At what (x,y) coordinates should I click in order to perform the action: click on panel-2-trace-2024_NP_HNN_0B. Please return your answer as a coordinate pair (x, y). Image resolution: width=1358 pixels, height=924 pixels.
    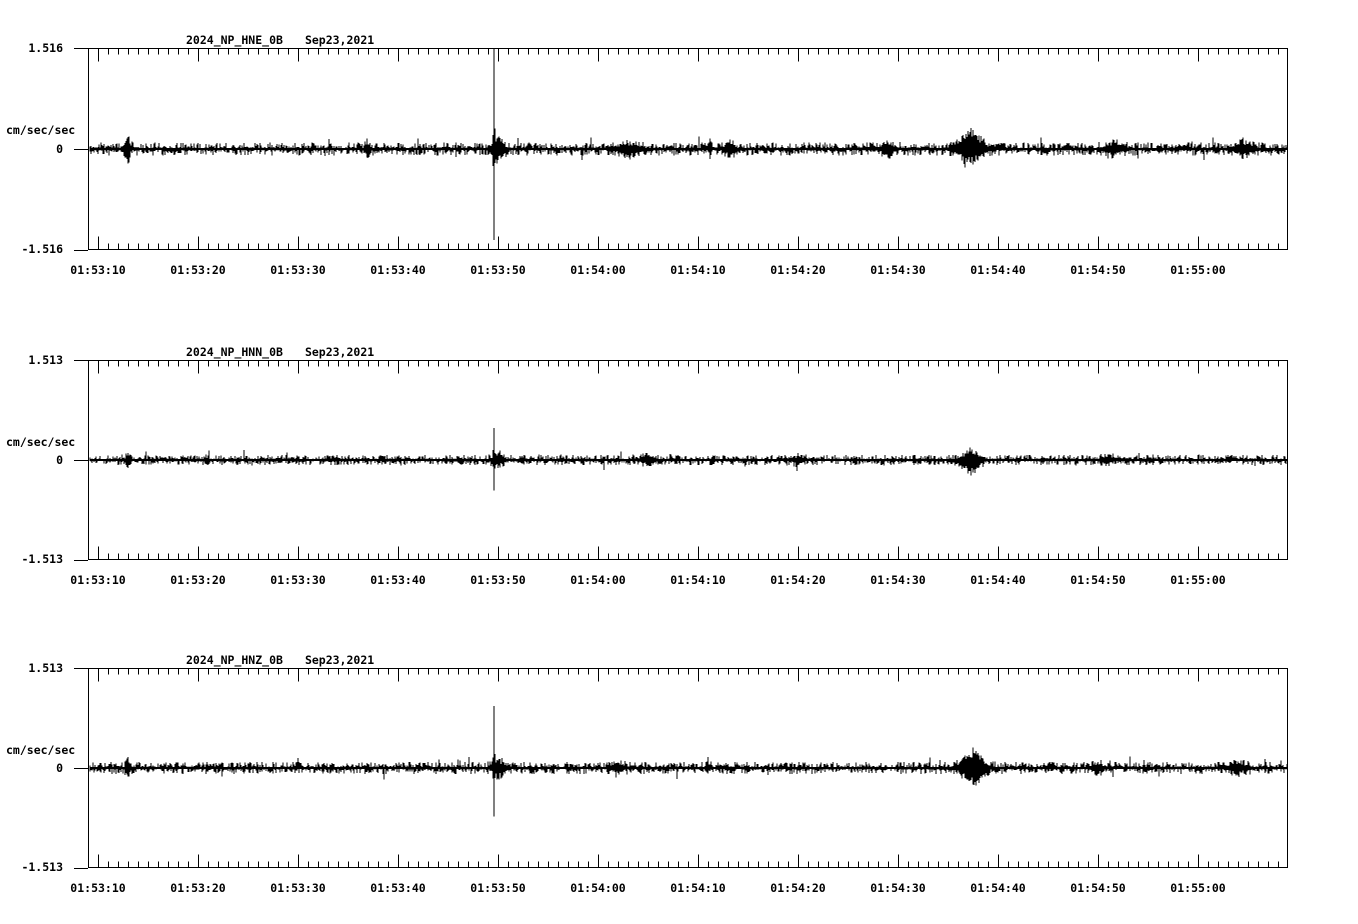
    Looking at the image, I should click on (688, 459).